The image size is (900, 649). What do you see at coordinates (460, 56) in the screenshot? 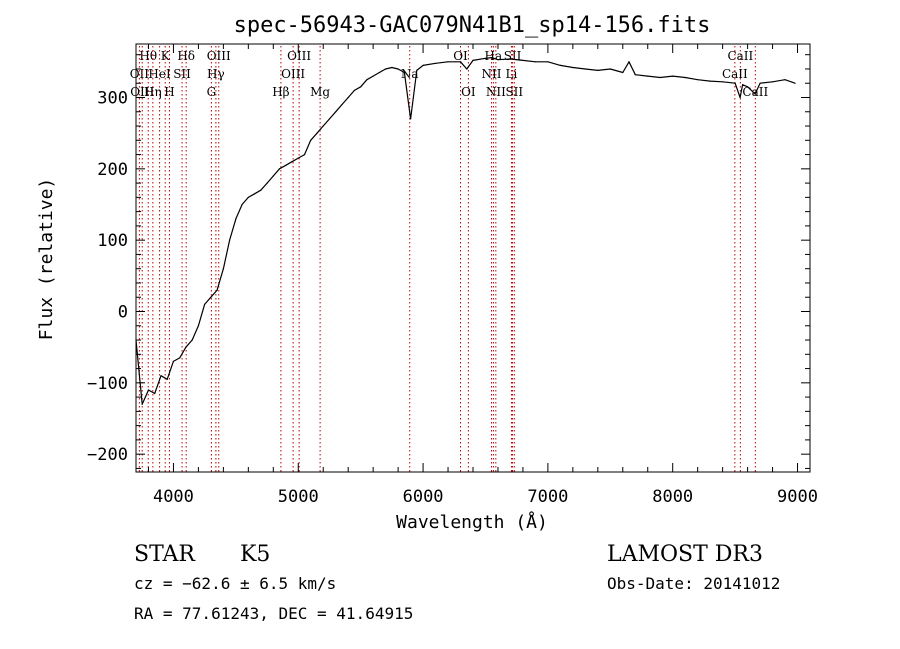
I see `line-marker-label-5: OI` at bounding box center [460, 56].